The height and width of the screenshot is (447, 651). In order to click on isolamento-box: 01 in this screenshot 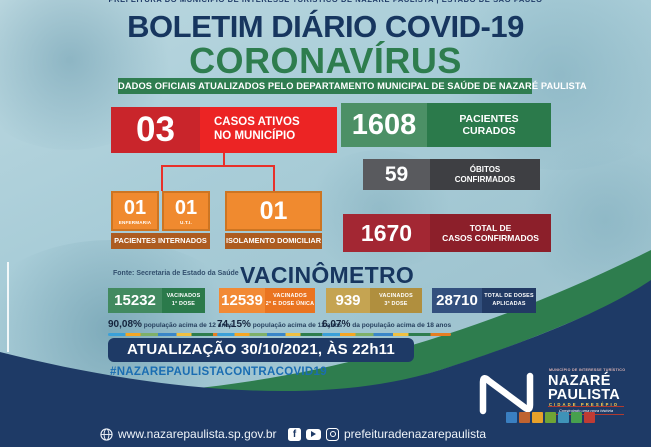, I will do `click(273, 211)`.